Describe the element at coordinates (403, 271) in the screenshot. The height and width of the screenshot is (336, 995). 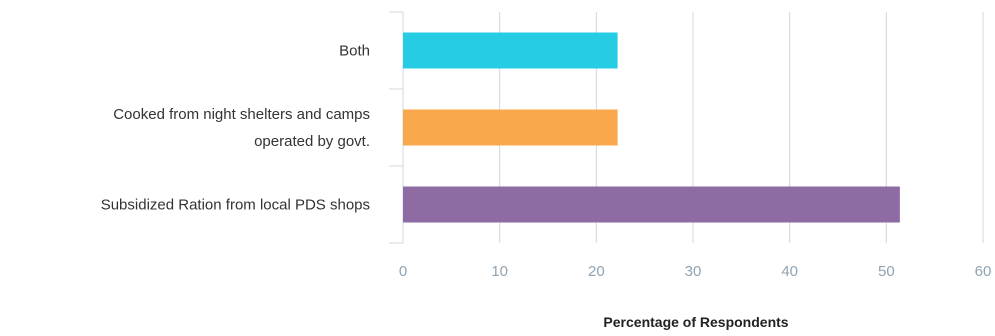
I see `x-tick-label-0: 0` at that location.